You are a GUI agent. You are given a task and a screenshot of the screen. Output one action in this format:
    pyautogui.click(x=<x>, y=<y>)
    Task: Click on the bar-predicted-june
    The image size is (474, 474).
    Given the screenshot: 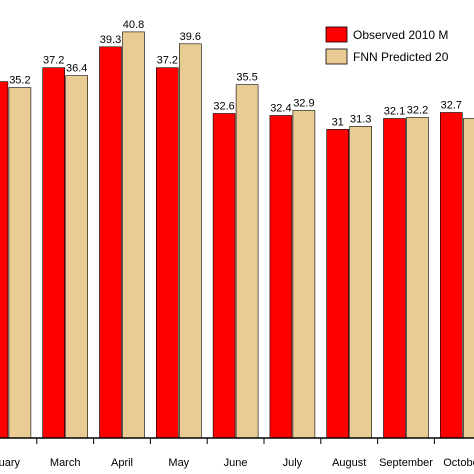 What is the action you would take?
    pyautogui.click(x=247, y=261)
    